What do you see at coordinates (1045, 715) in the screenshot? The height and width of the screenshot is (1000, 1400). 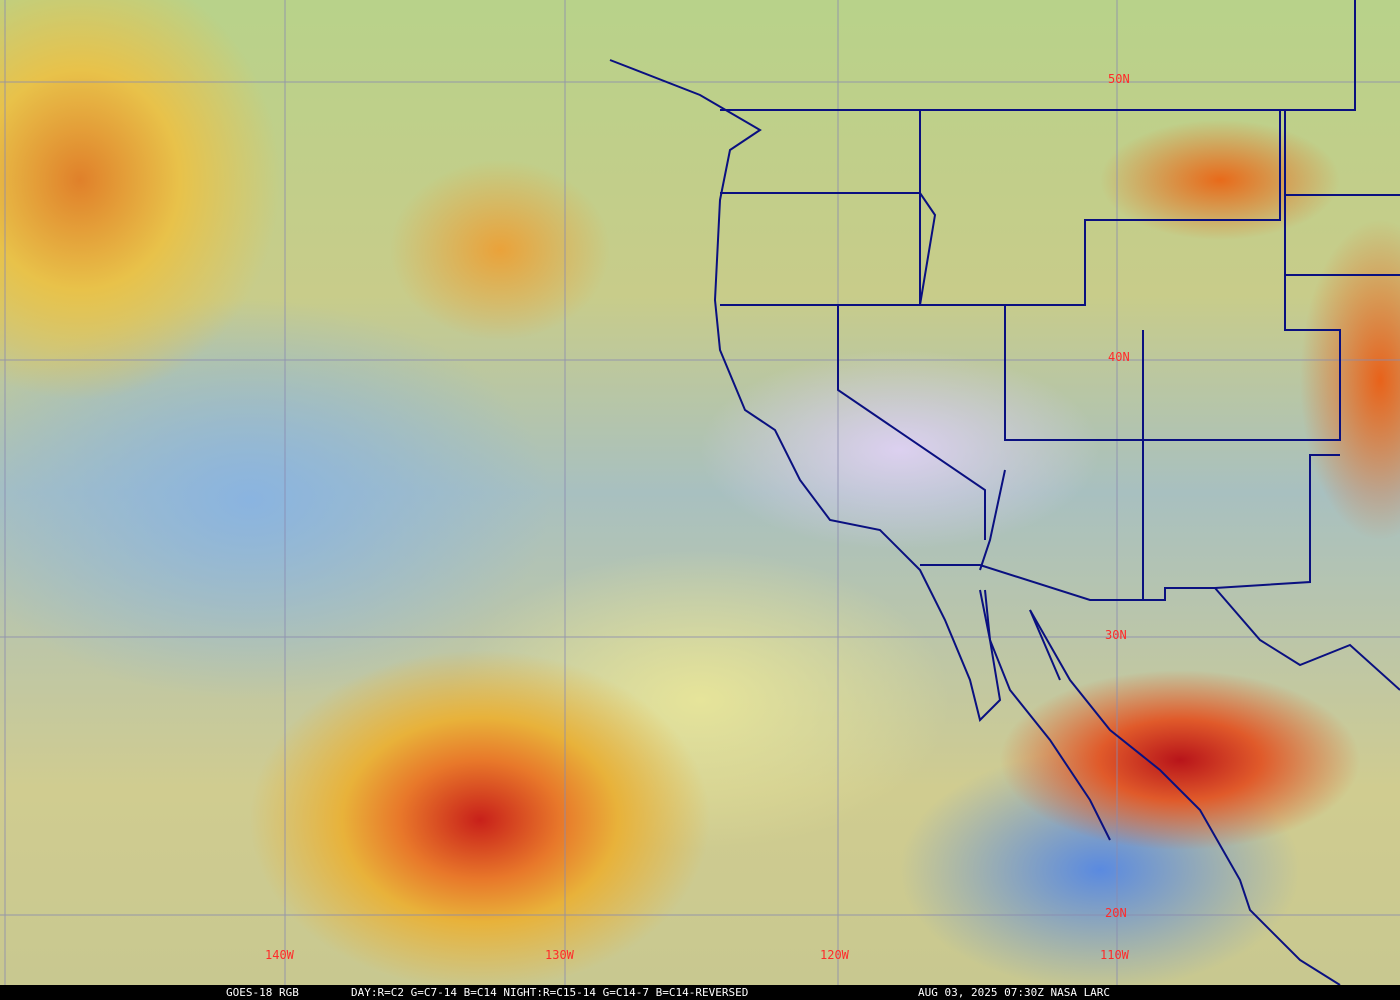 I see `baja-california` at bounding box center [1045, 715].